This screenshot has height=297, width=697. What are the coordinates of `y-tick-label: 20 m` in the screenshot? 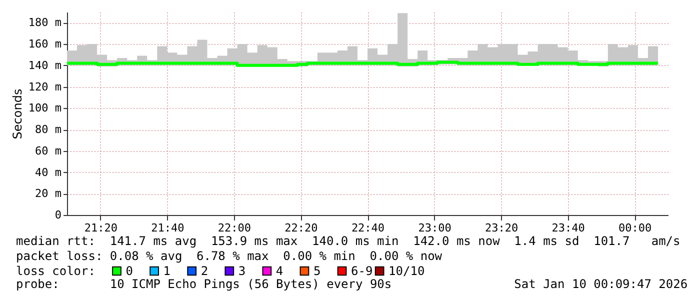 It's located at (48, 193).